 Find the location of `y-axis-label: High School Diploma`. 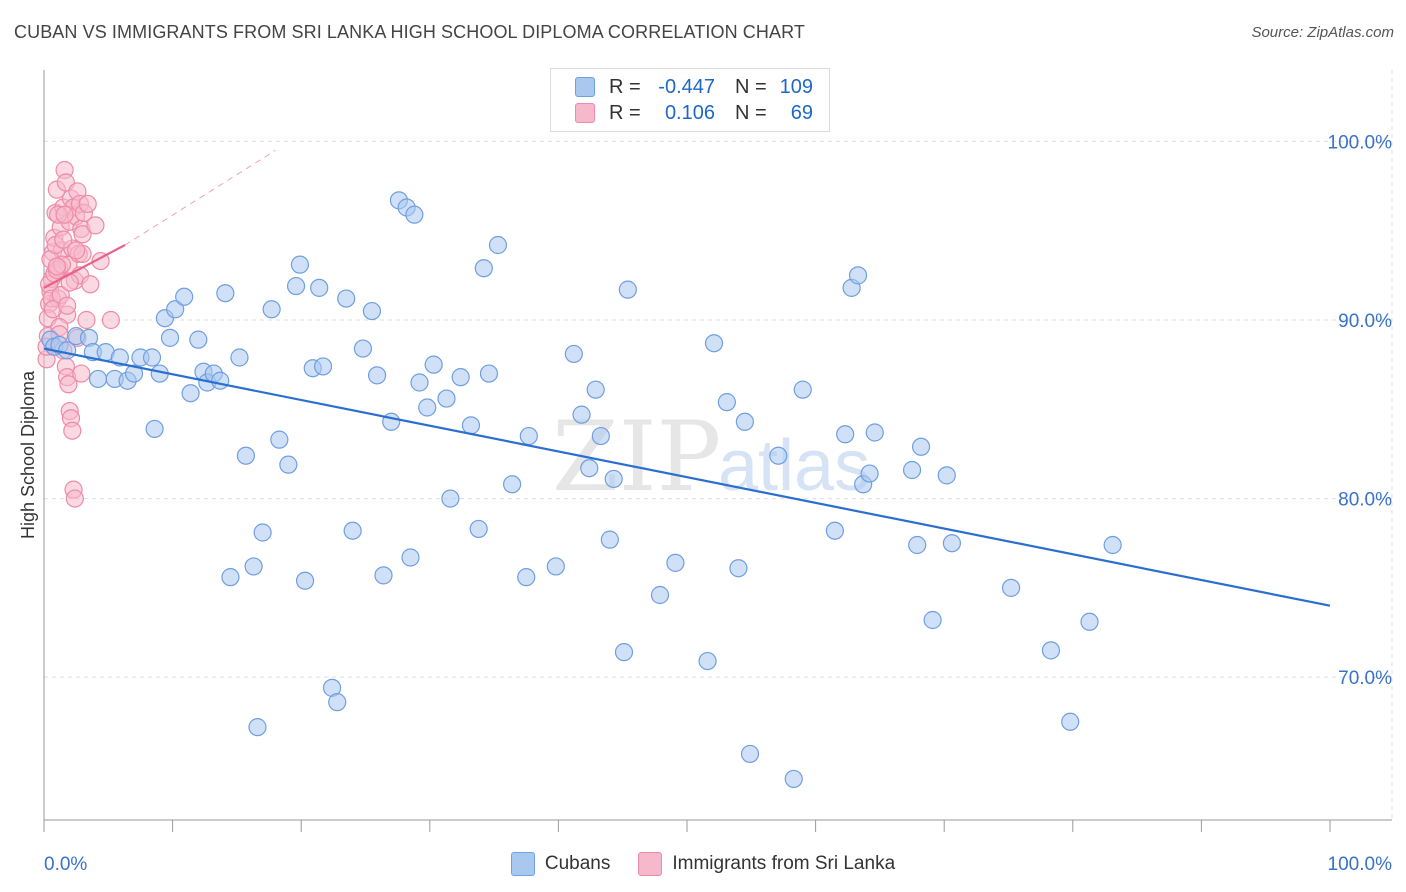

y-axis-label: High School Diploma is located at coordinates (28, 454).